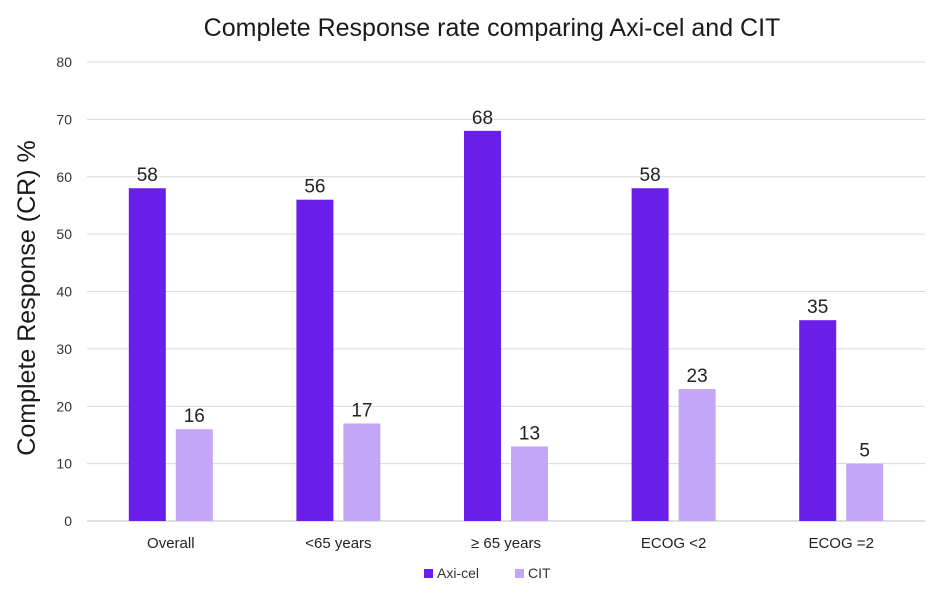 Image resolution: width=940 pixels, height=598 pixels. What do you see at coordinates (458, 573) in the screenshot?
I see `legend-label-axi-cel: Axi-cel` at bounding box center [458, 573].